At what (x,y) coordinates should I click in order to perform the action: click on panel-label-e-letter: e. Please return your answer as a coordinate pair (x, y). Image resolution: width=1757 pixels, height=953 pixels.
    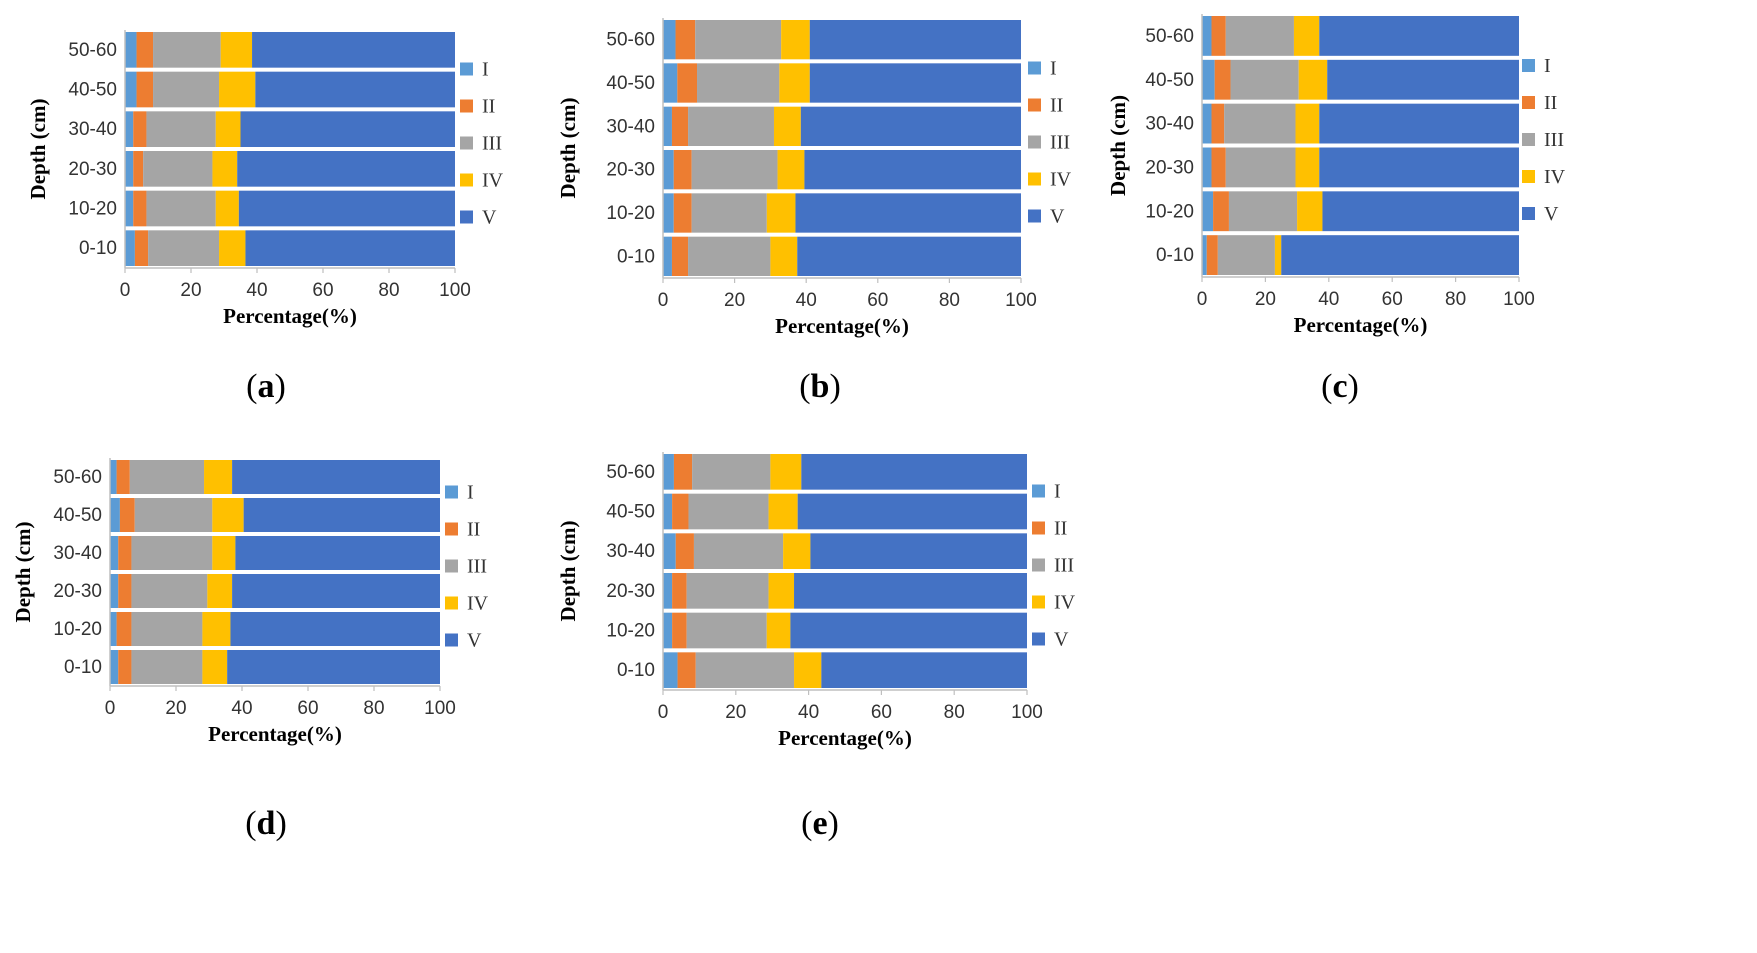
    Looking at the image, I should click on (820, 823).